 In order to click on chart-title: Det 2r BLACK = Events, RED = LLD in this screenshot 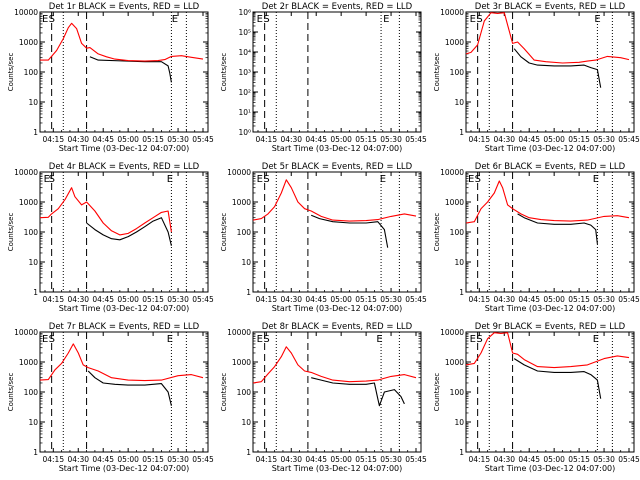, I will do `click(337, 7)`.